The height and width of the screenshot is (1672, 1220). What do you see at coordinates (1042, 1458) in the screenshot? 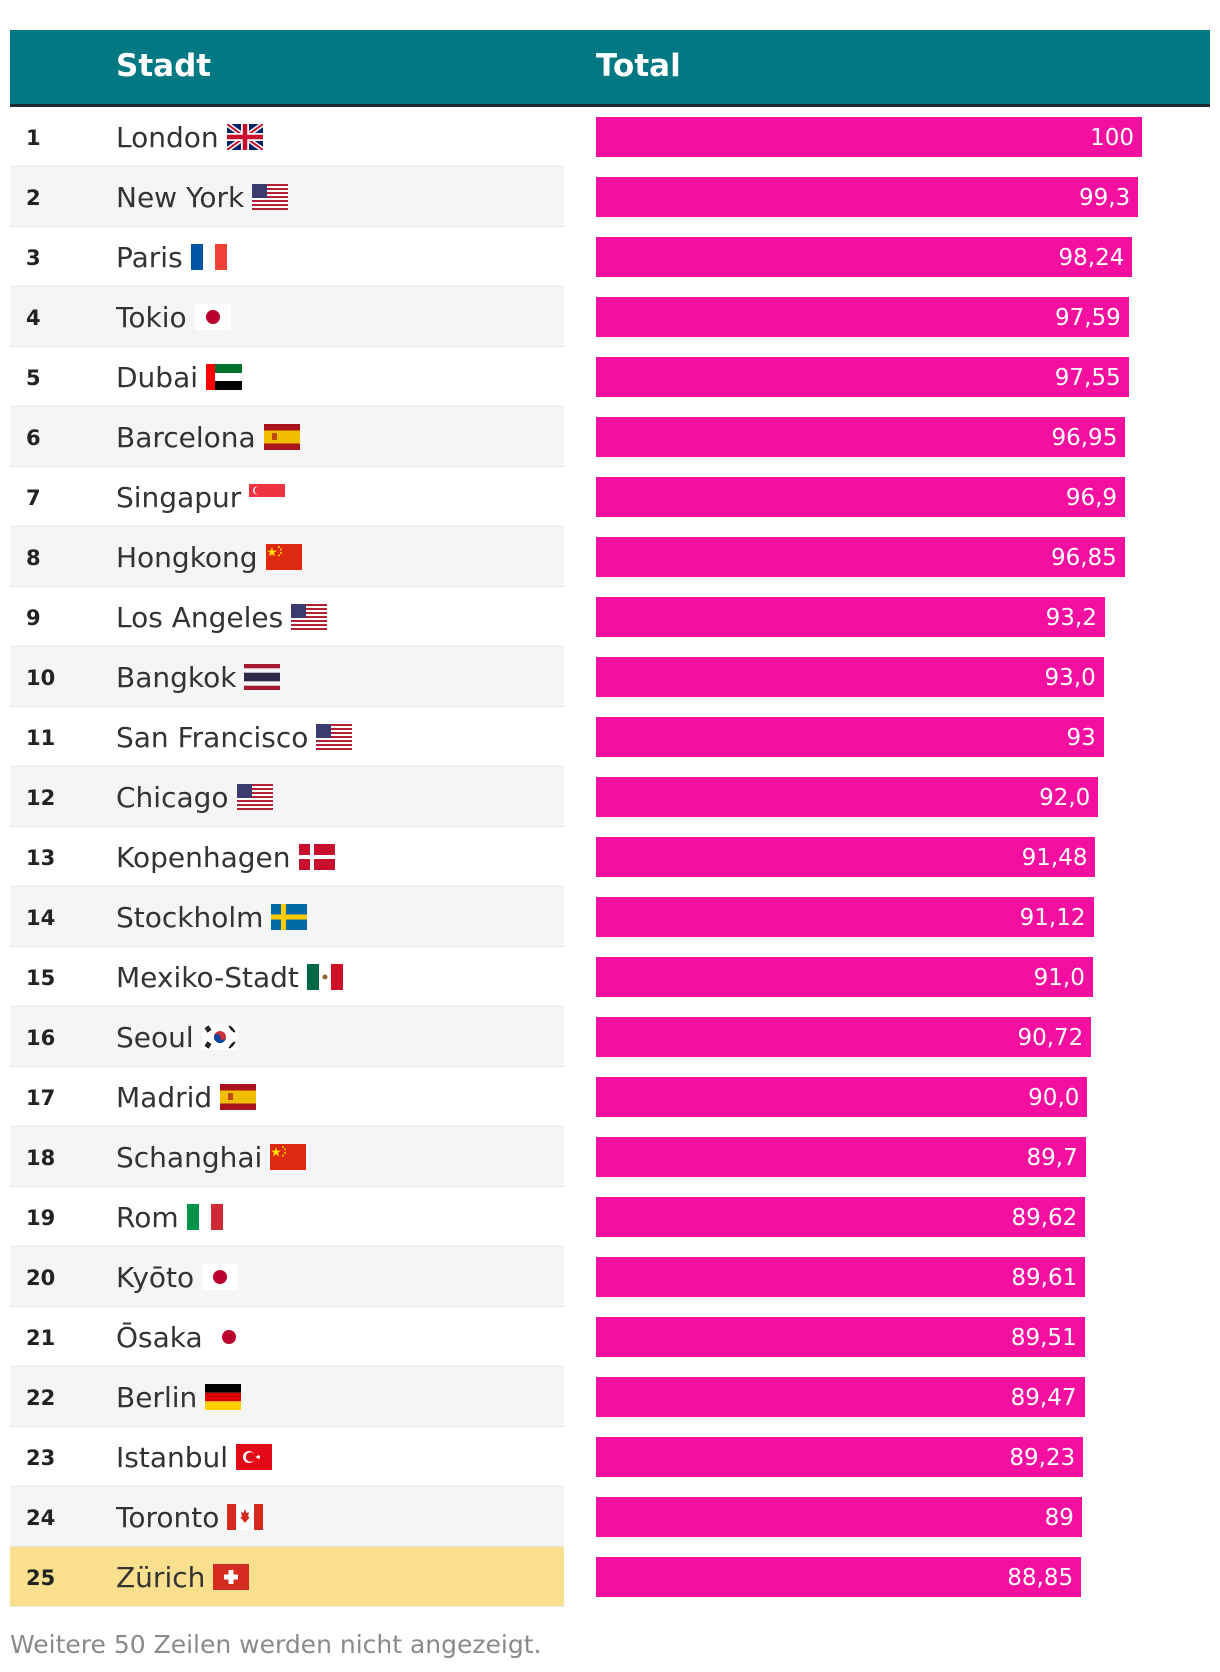
I see `value-label: 89,23` at bounding box center [1042, 1458].